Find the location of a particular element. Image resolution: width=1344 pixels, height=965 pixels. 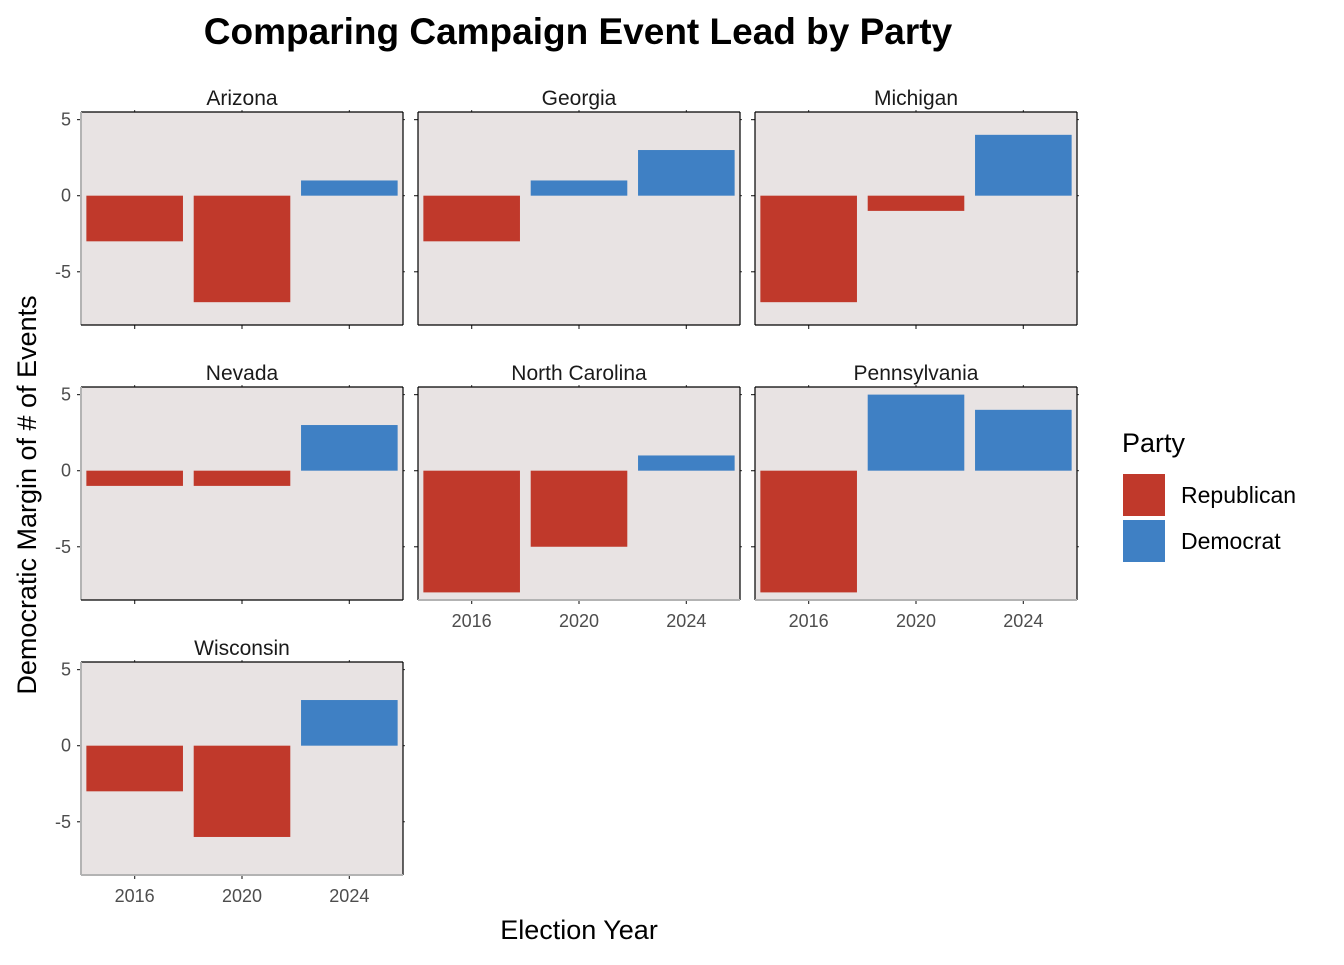

facet-arizona: Arizona -5 0 5 is located at coordinates (230, 208).